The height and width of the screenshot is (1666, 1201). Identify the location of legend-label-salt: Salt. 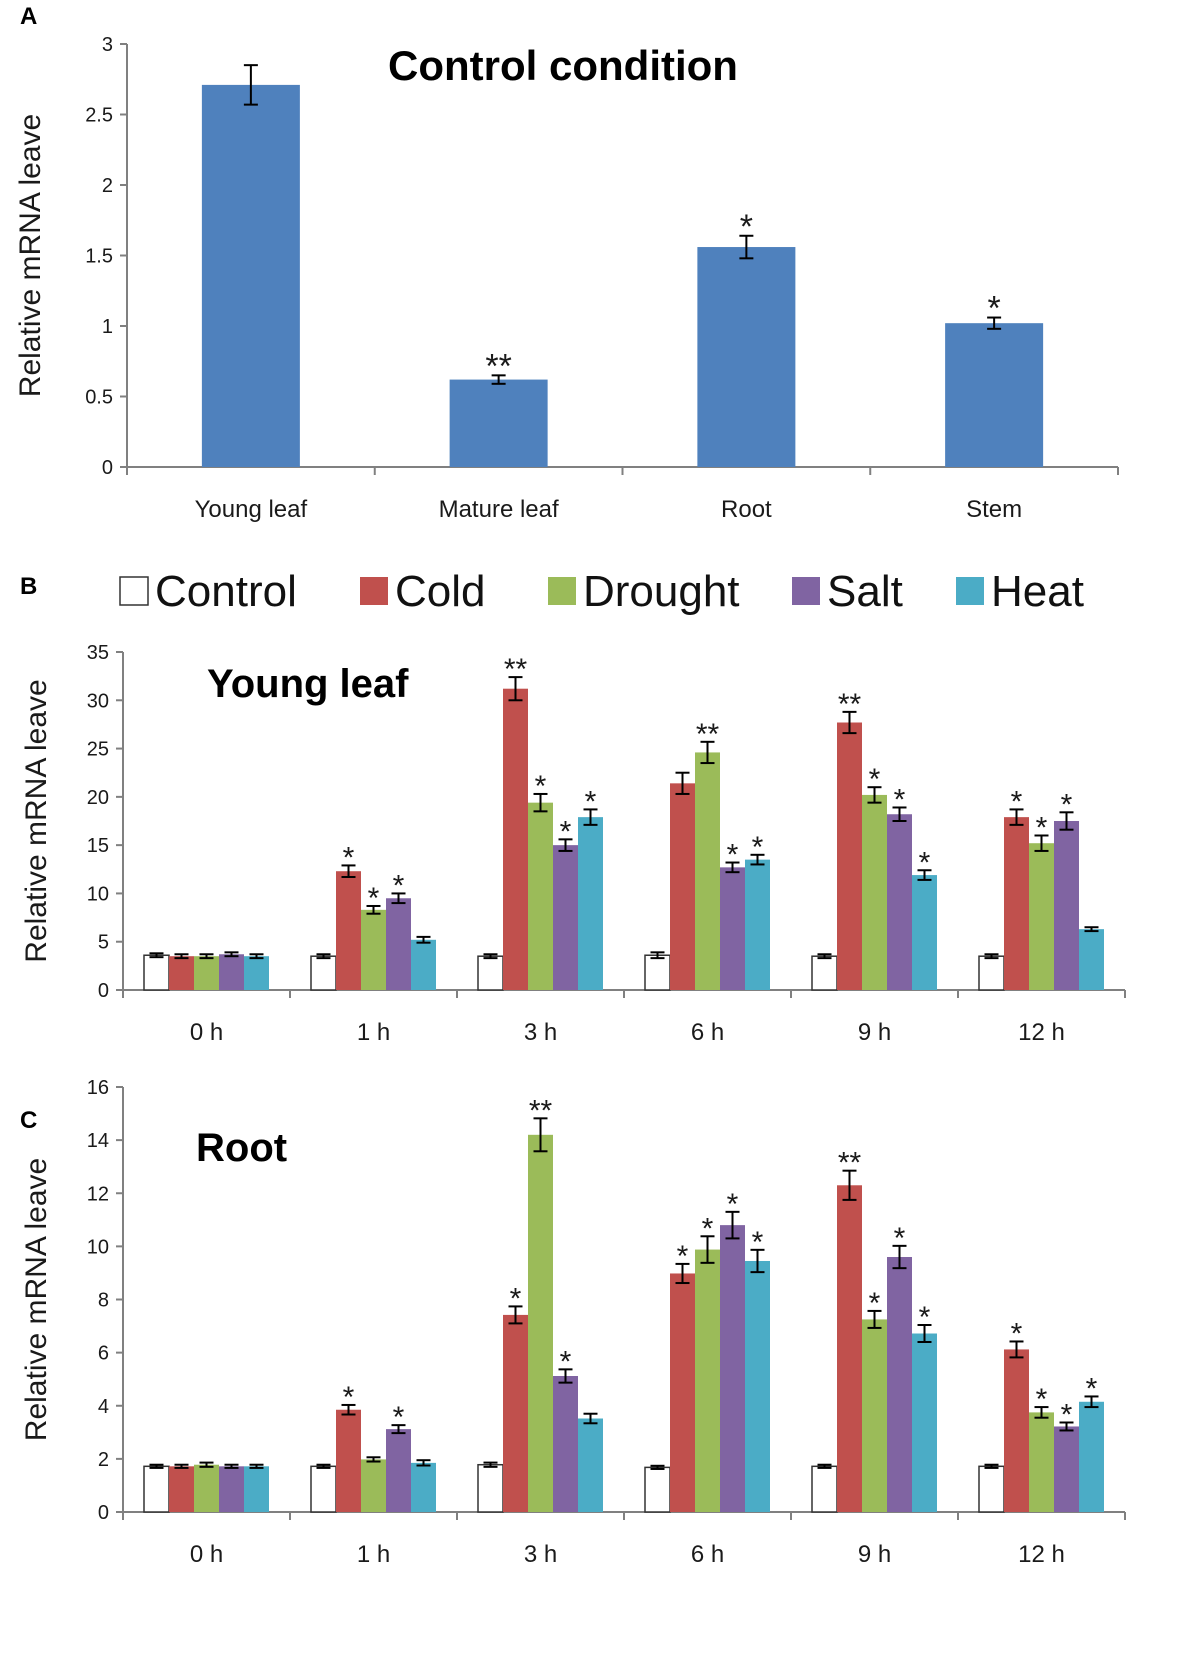
(865, 591).